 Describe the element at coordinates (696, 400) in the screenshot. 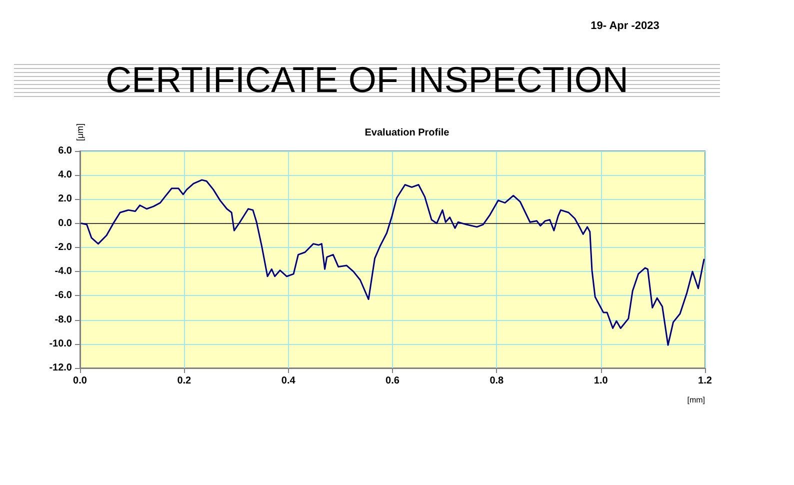

I see `x-axis-title: [mm]` at that location.